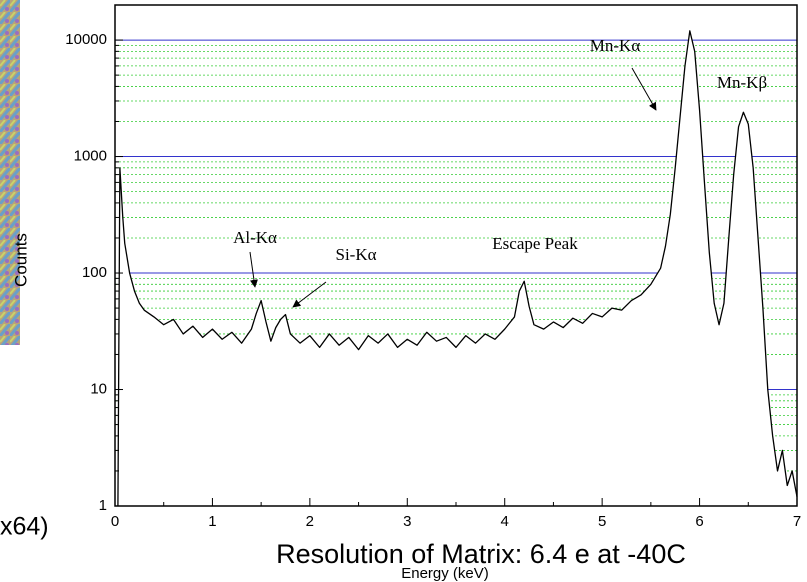 Image resolution: width=807 pixels, height=582 pixels. I want to click on y-tick-label: 1, so click(103, 505).